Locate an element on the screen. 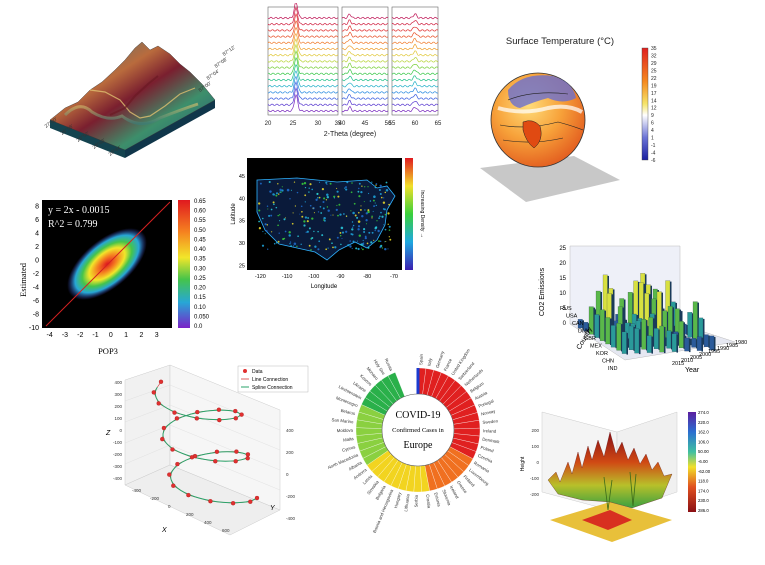  co2-country-tick: CAN is located at coordinates (578, 324).